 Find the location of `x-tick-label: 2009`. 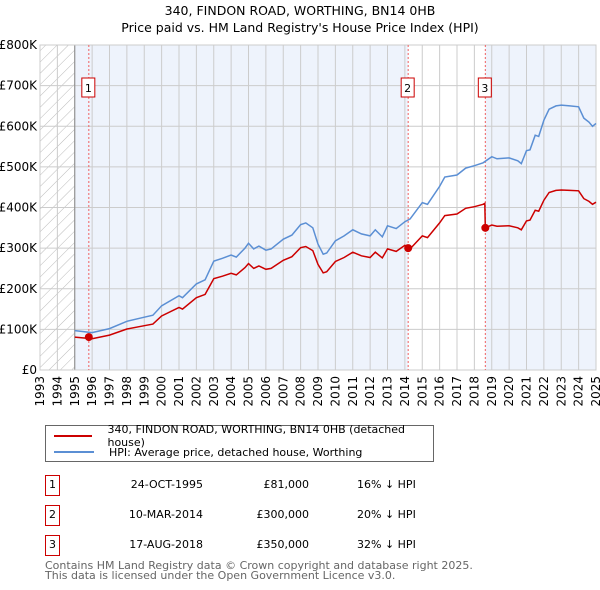

x-tick-label: 2009 is located at coordinates (318, 391).